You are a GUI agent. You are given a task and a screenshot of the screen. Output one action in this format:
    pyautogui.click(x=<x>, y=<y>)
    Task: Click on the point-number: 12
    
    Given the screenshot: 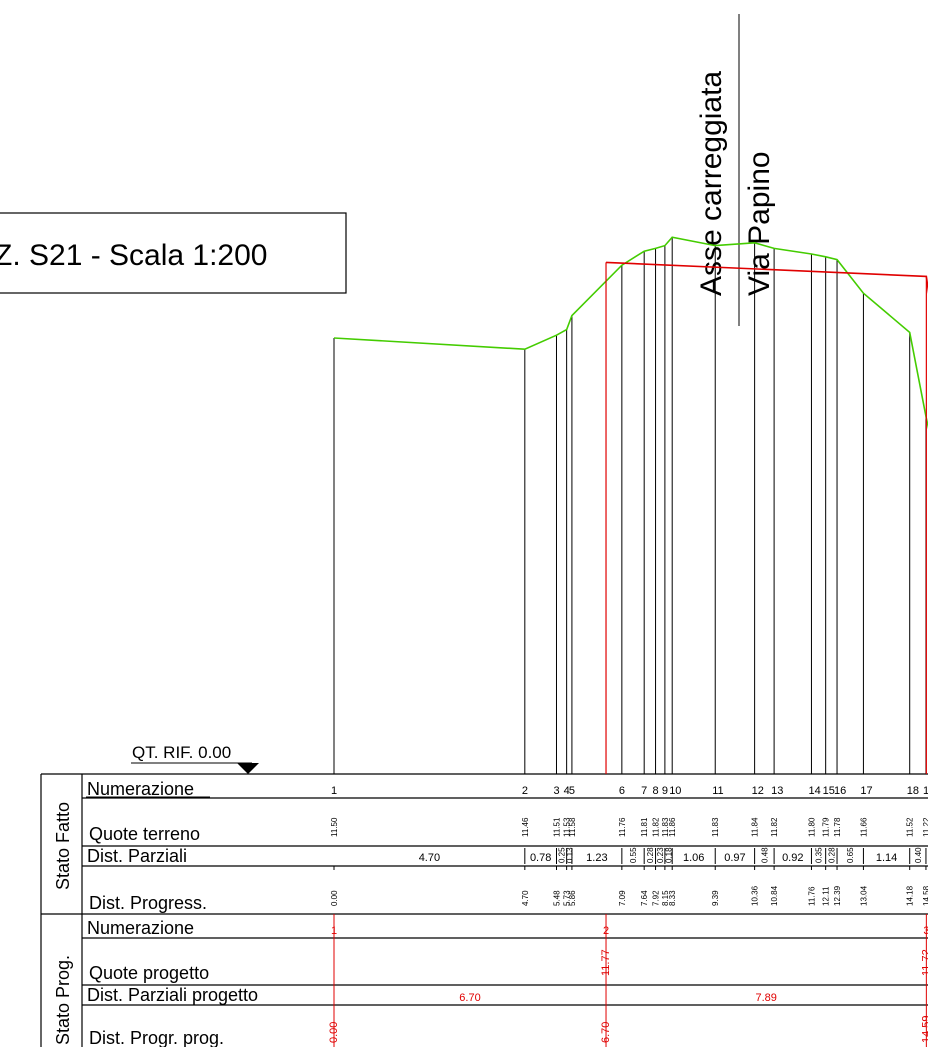 What is the action you would take?
    pyautogui.click(x=758, y=791)
    